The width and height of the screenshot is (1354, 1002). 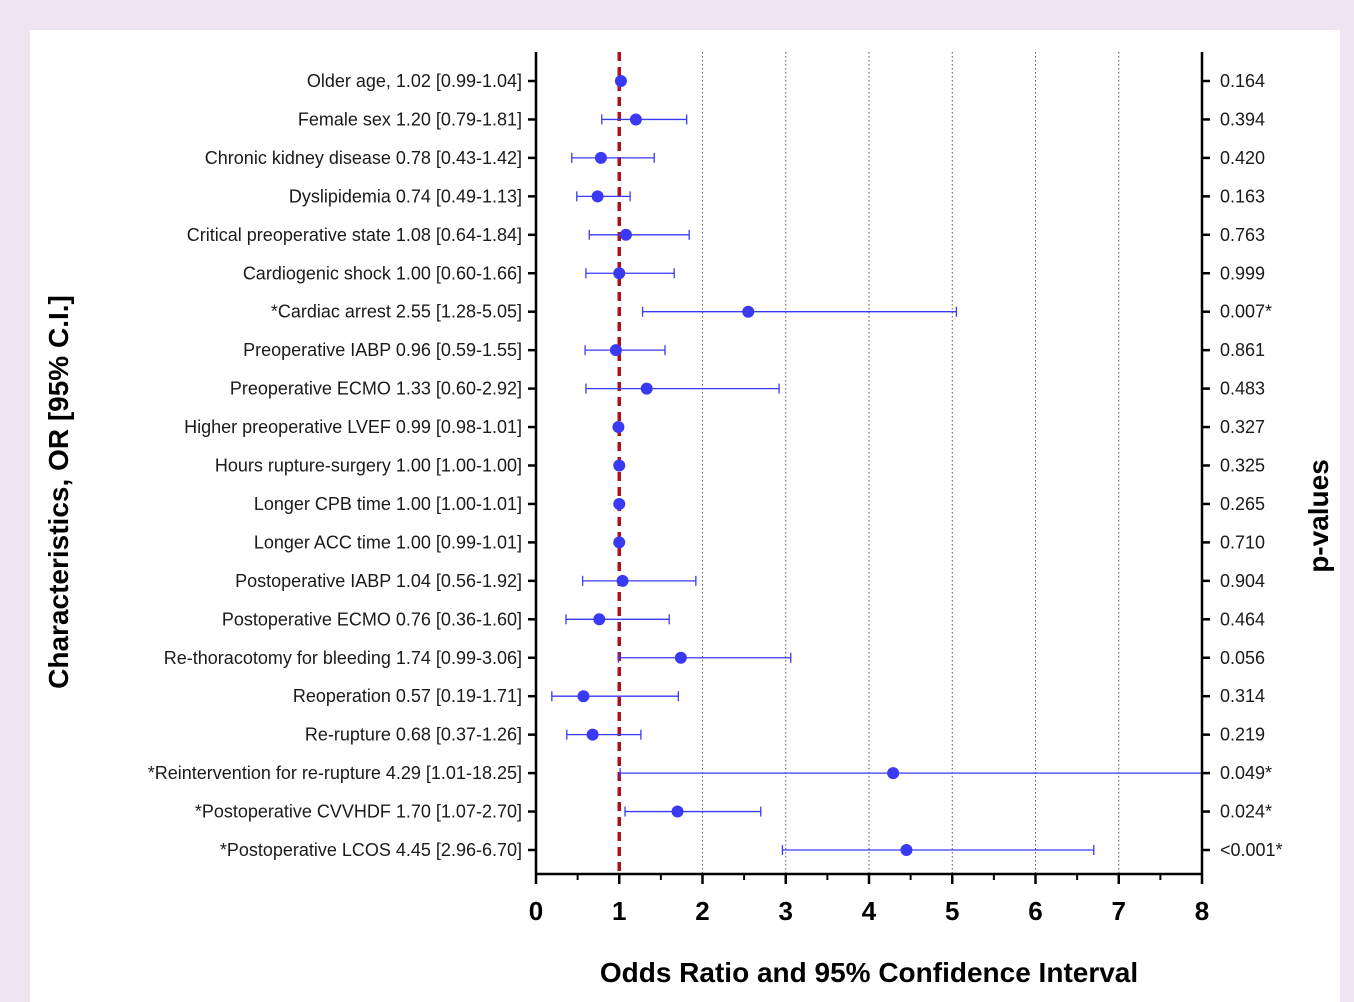 What do you see at coordinates (1202, 911) in the screenshot?
I see `x-tick-label-8: 8` at bounding box center [1202, 911].